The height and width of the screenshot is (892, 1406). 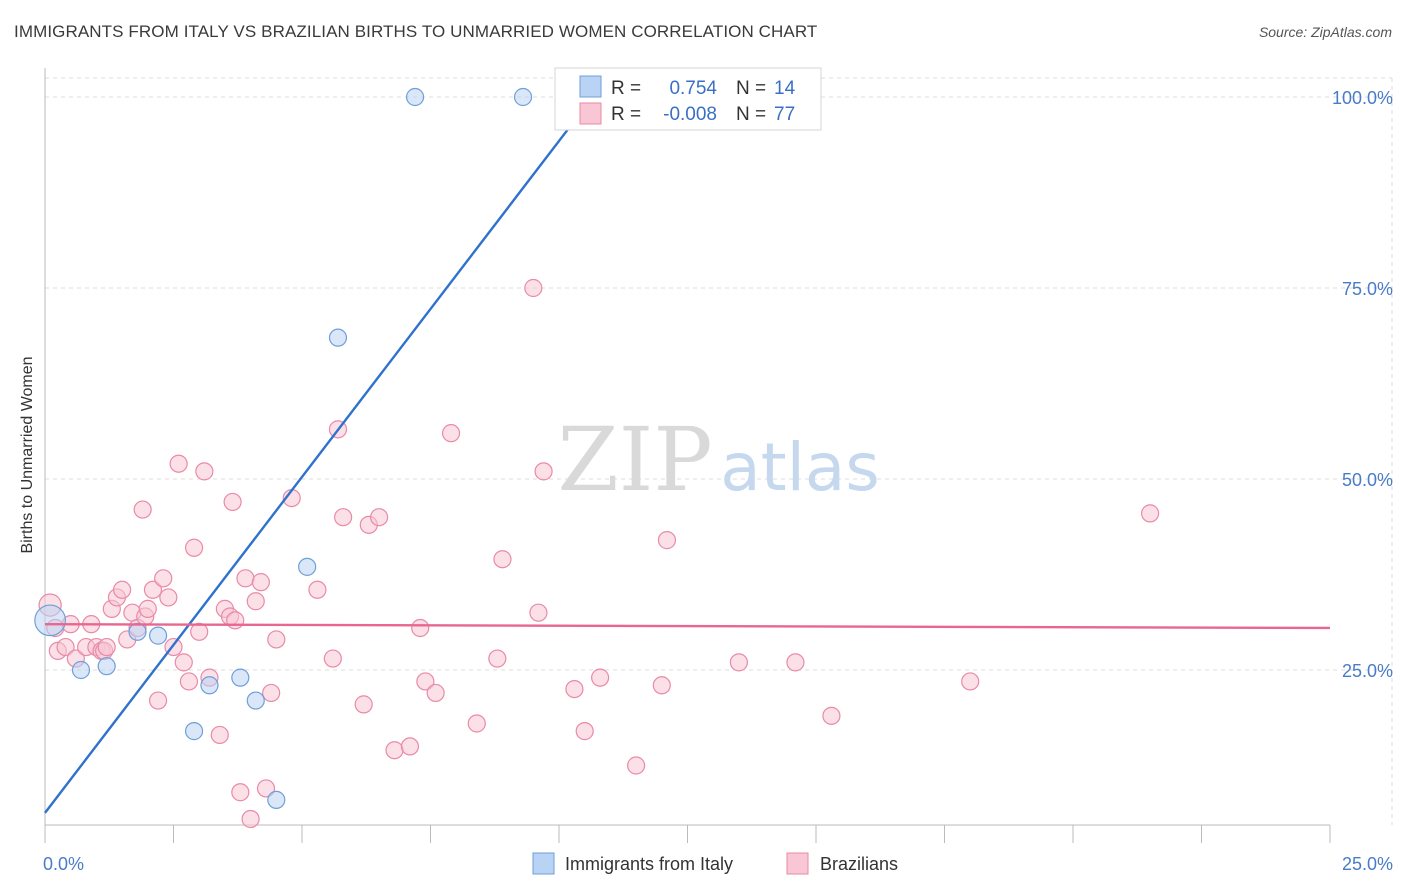 What do you see at coordinates (27, 454) in the screenshot?
I see `y-axis-label: Births to Unmarried Women` at bounding box center [27, 454].